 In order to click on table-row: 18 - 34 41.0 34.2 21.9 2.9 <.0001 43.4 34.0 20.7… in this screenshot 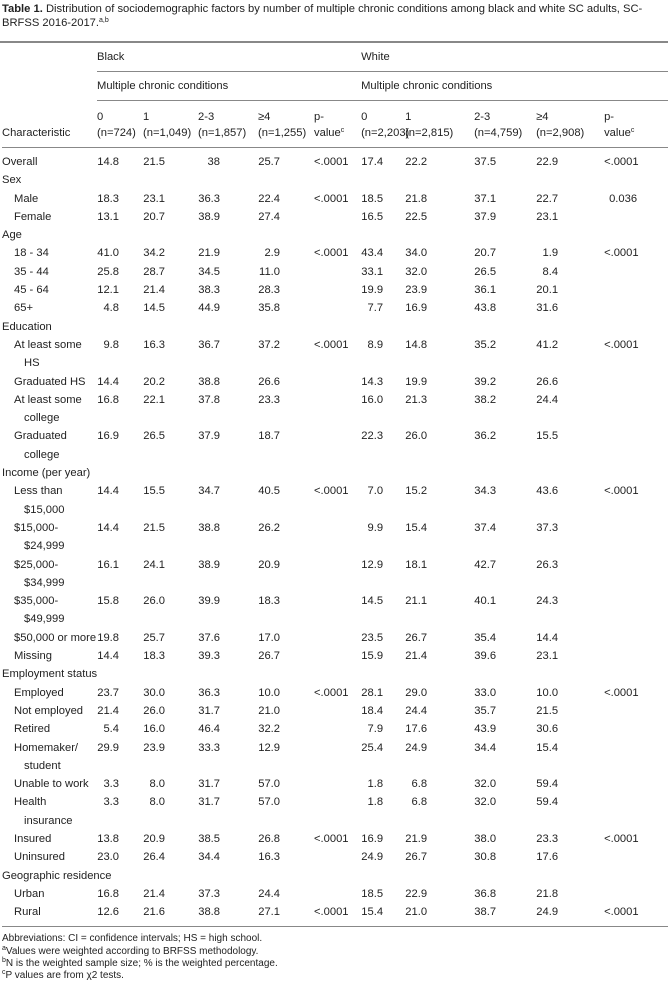, I will do `click(335, 253)`.